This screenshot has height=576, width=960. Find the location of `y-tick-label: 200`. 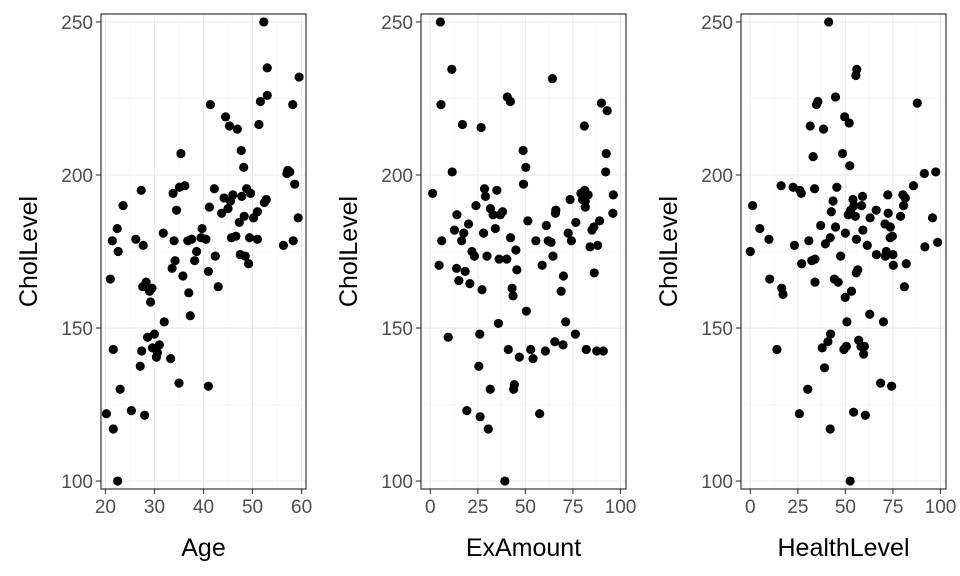

y-tick-label: 200 is located at coordinates (717, 176).